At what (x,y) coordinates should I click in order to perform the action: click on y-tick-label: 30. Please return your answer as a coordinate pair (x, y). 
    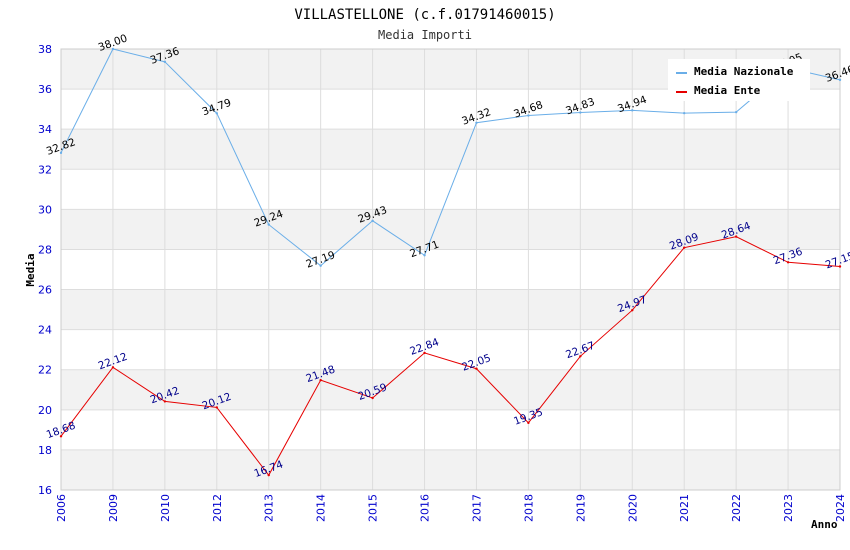
    Looking at the image, I should click on (45, 209).